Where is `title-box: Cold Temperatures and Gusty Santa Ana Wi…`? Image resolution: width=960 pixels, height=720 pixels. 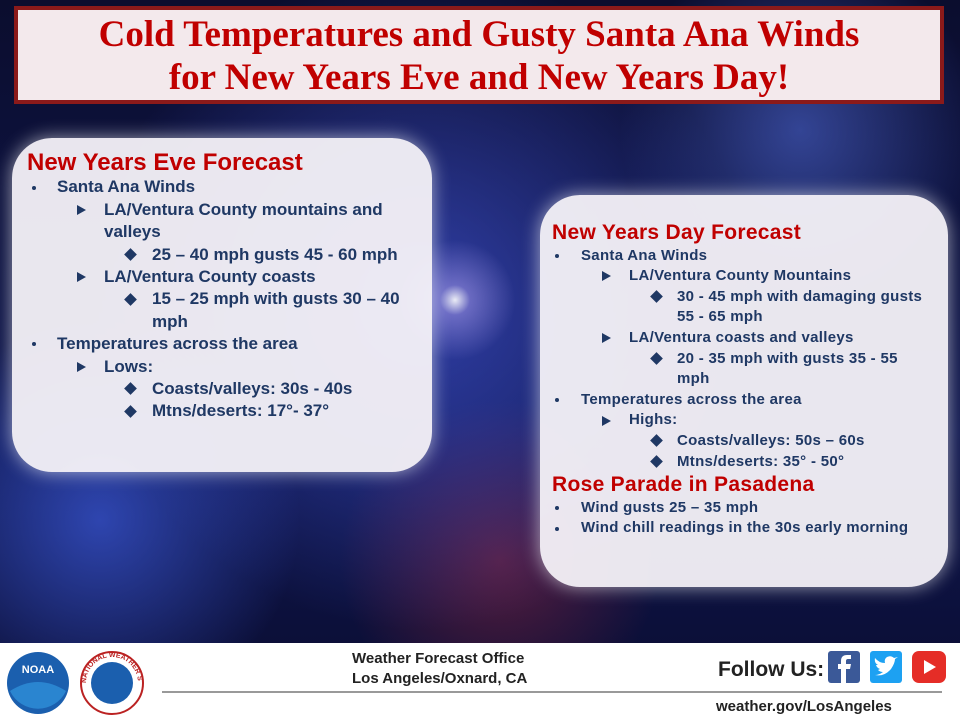 title-box: Cold Temperatures and Gusty Santa Ana Wi… is located at coordinates (479, 55).